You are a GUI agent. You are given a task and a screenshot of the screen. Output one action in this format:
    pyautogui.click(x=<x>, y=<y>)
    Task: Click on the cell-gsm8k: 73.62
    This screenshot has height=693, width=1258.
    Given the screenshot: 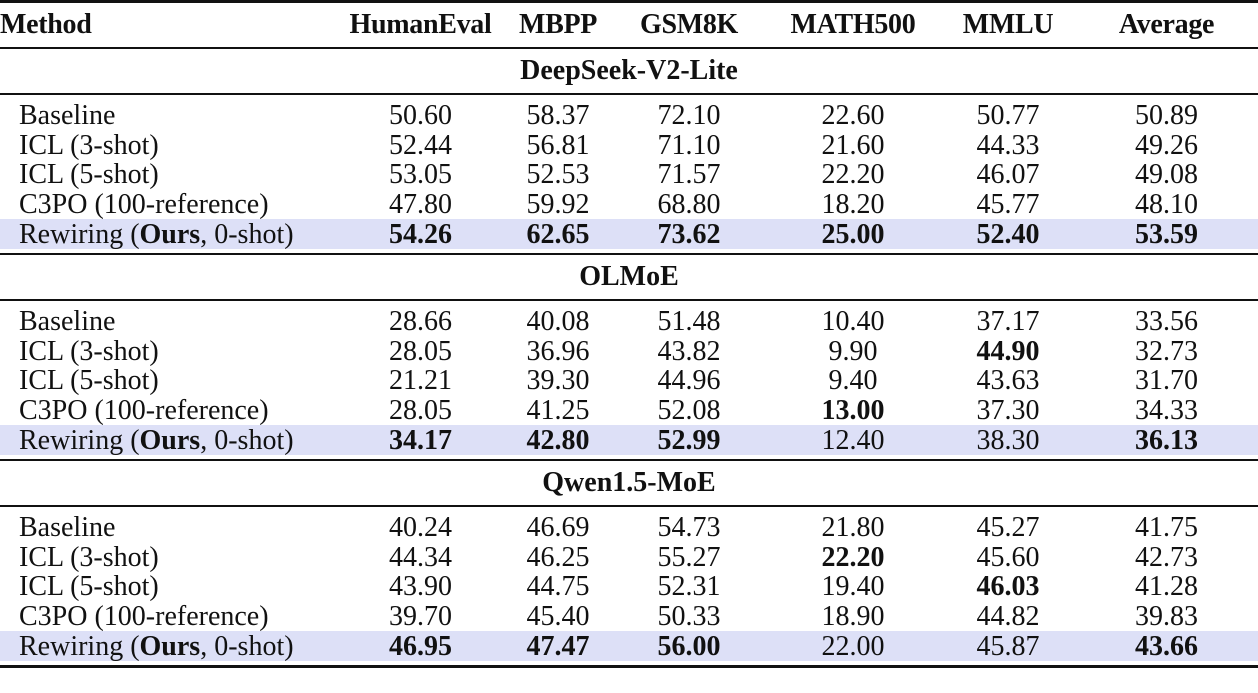 What is the action you would take?
    pyautogui.click(x=689, y=234)
    